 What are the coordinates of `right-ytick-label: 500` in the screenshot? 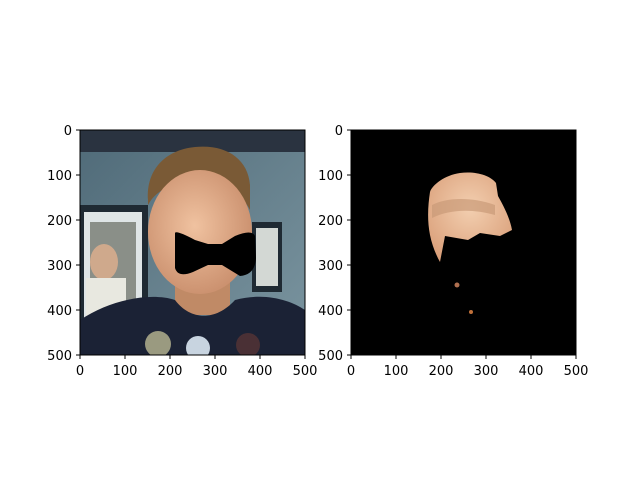 It's located at (330, 356).